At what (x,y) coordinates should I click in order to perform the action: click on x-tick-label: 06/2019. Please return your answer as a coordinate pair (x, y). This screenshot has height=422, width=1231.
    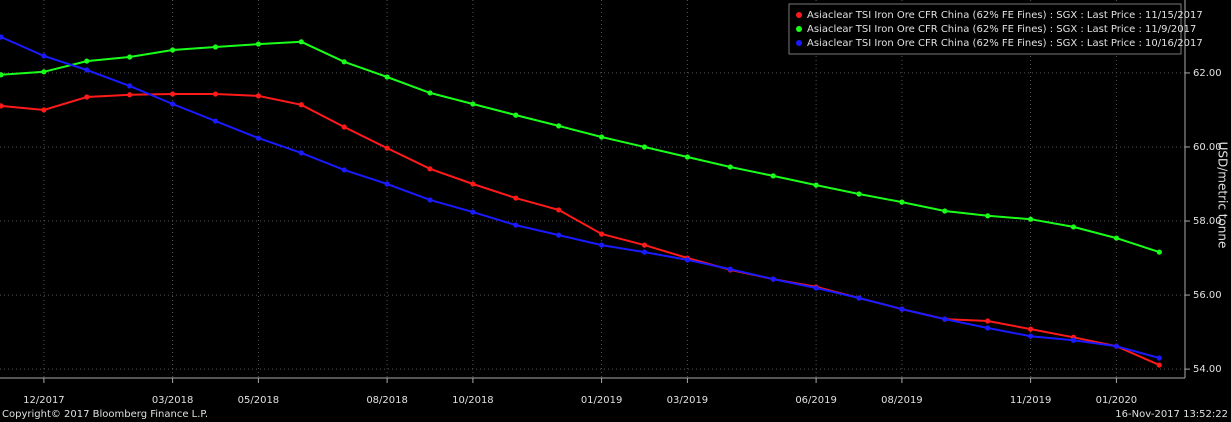
    Looking at the image, I should click on (816, 400).